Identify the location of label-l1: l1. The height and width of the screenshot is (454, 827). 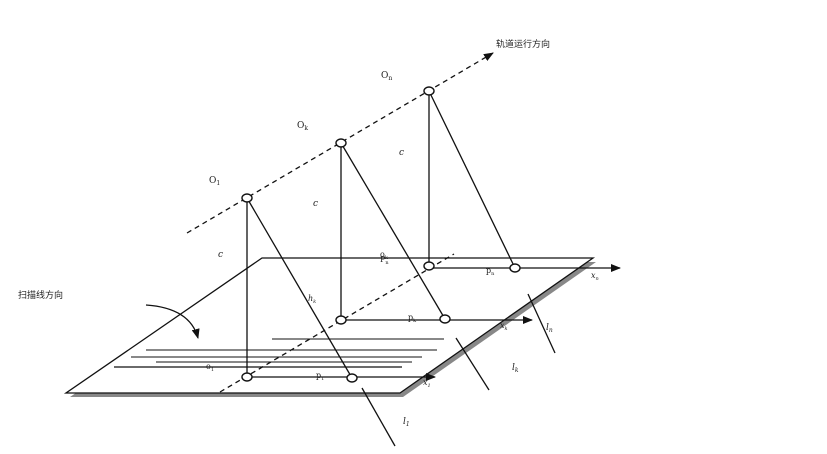
(406, 422).